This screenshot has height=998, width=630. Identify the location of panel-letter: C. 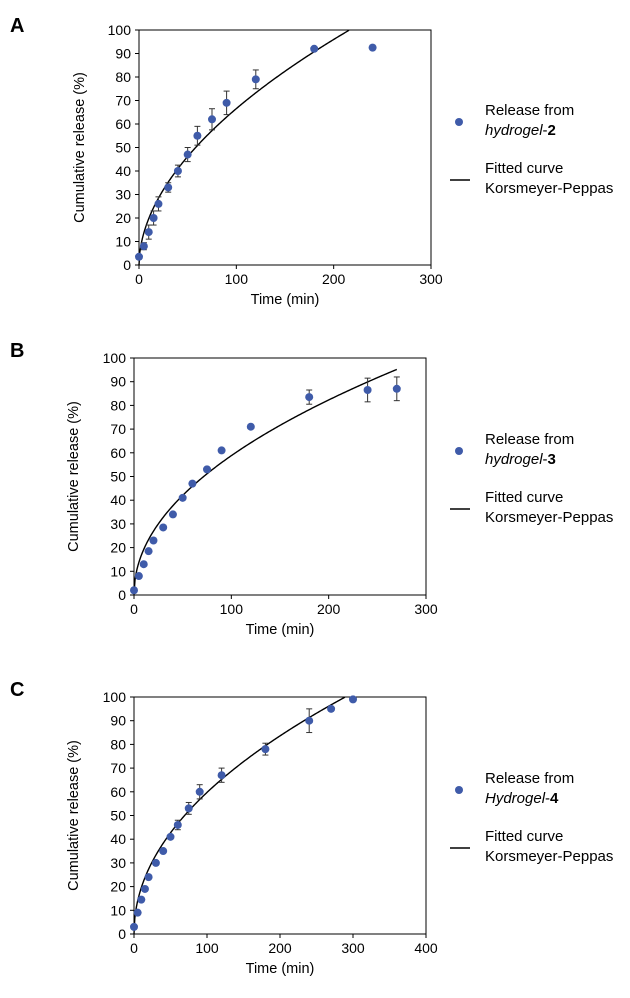
(17, 690).